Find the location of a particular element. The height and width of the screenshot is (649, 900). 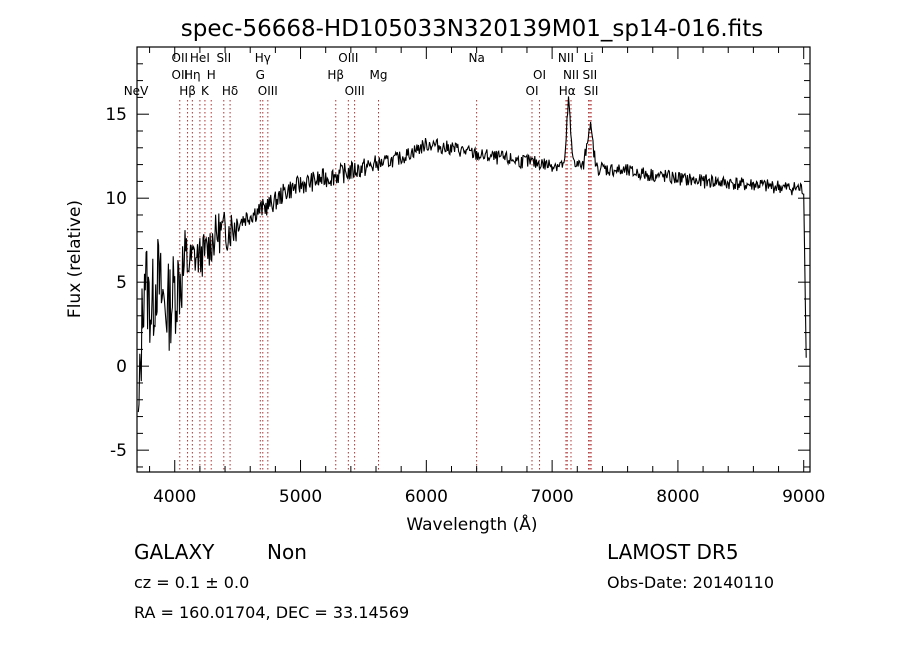

observation-date: Obs-Date: 20140110 is located at coordinates (691, 582).